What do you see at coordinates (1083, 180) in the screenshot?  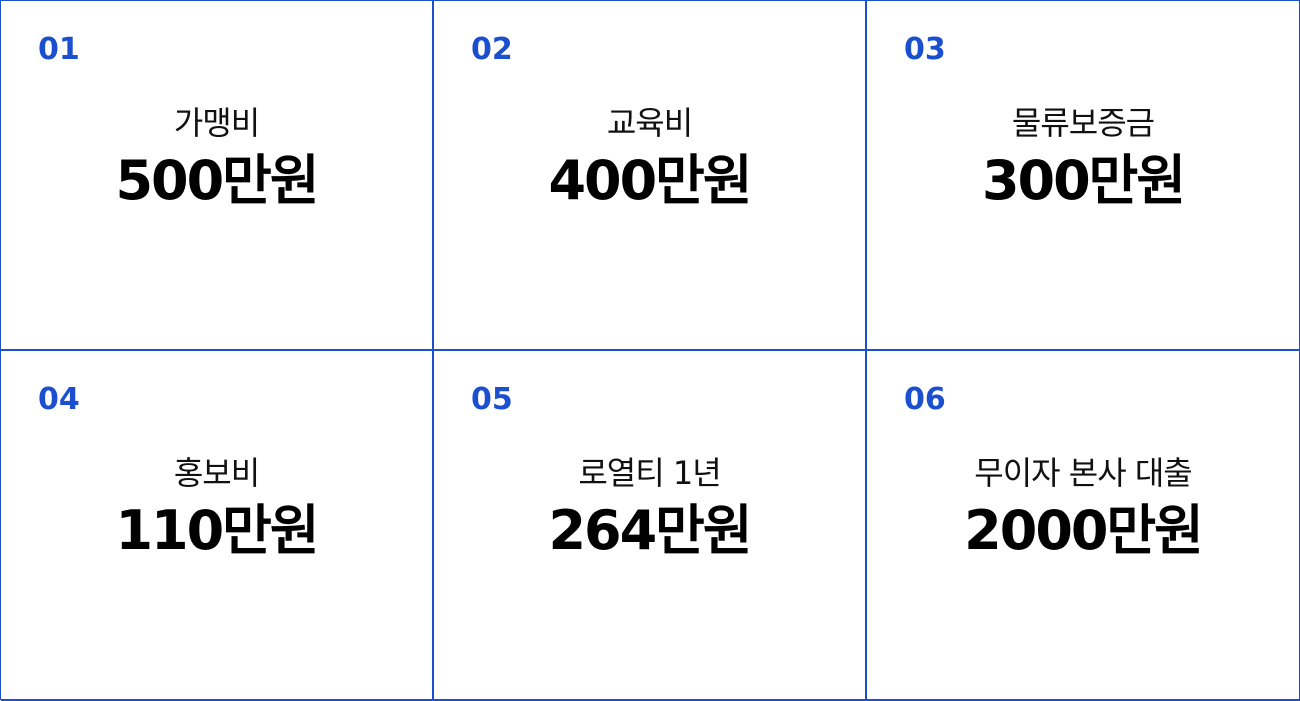 I see `item-amount: 300만원` at bounding box center [1083, 180].